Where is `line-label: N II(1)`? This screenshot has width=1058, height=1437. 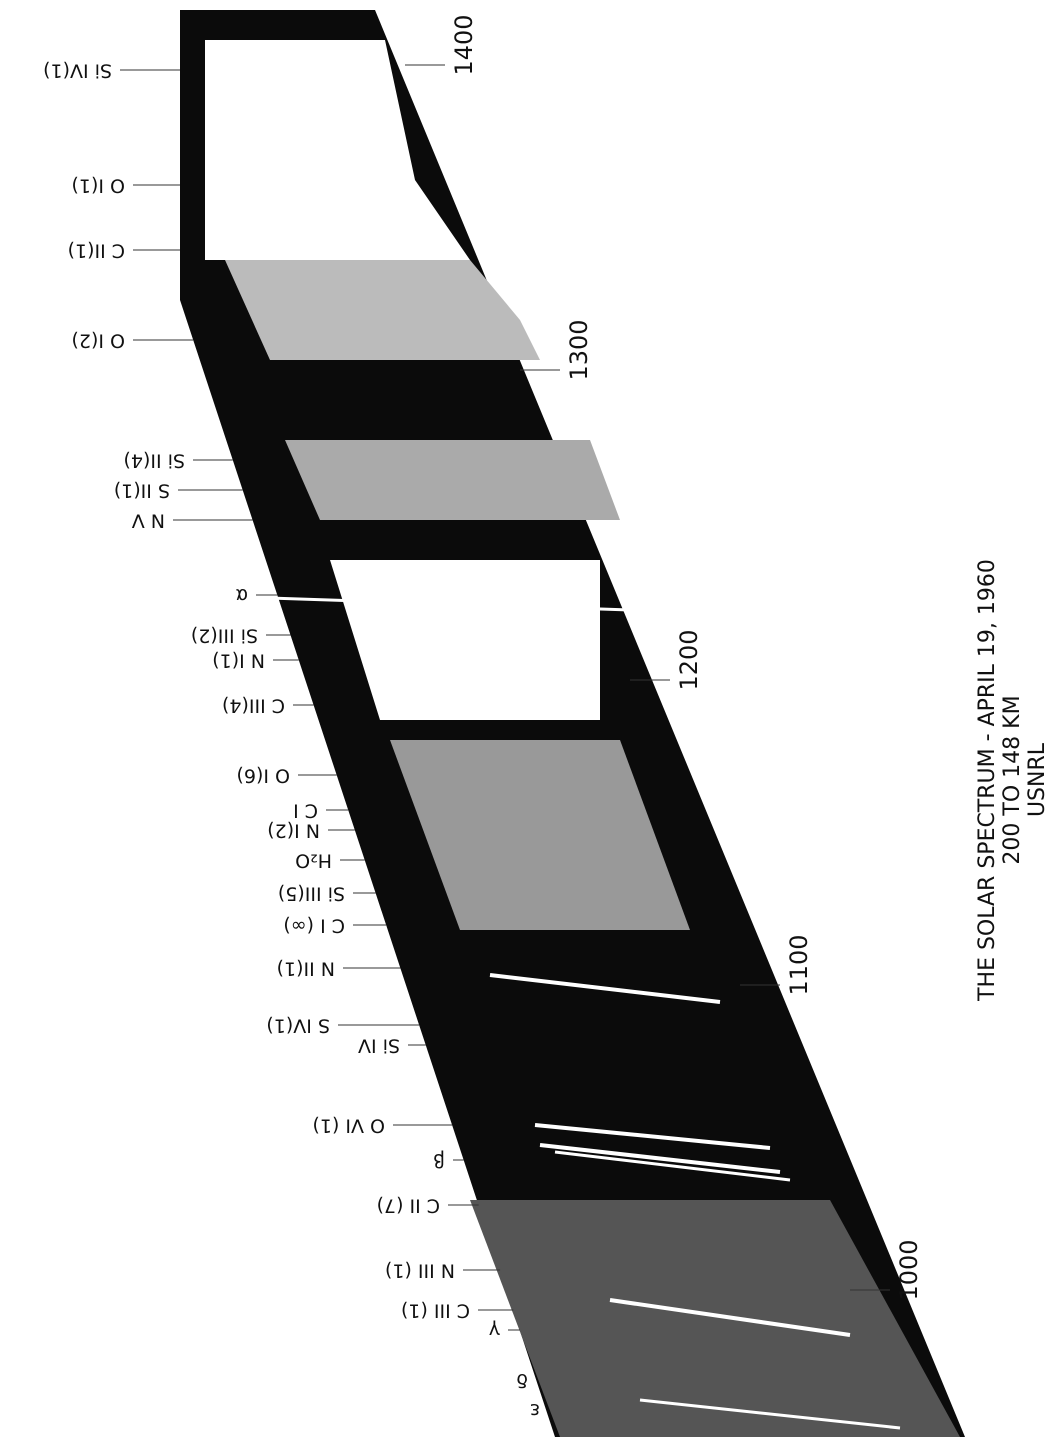 line-label: N II(1) is located at coordinates (306, 969).